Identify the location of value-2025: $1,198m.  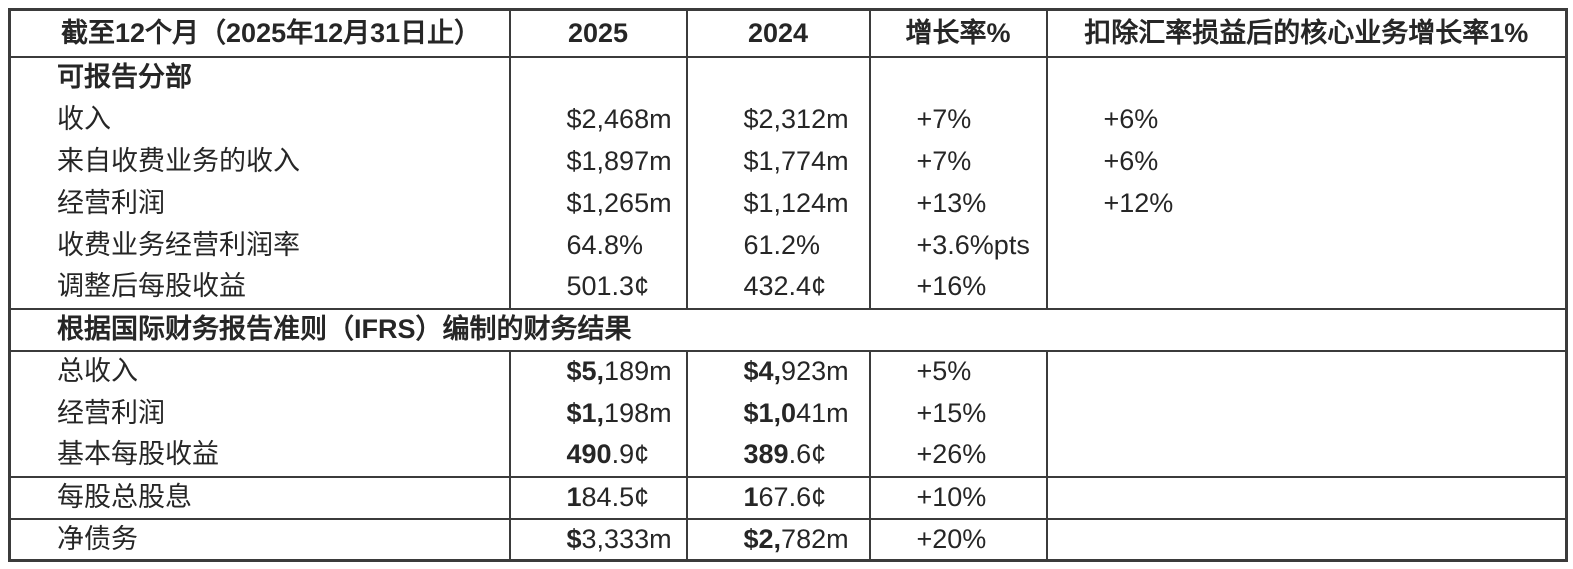
(597, 413).